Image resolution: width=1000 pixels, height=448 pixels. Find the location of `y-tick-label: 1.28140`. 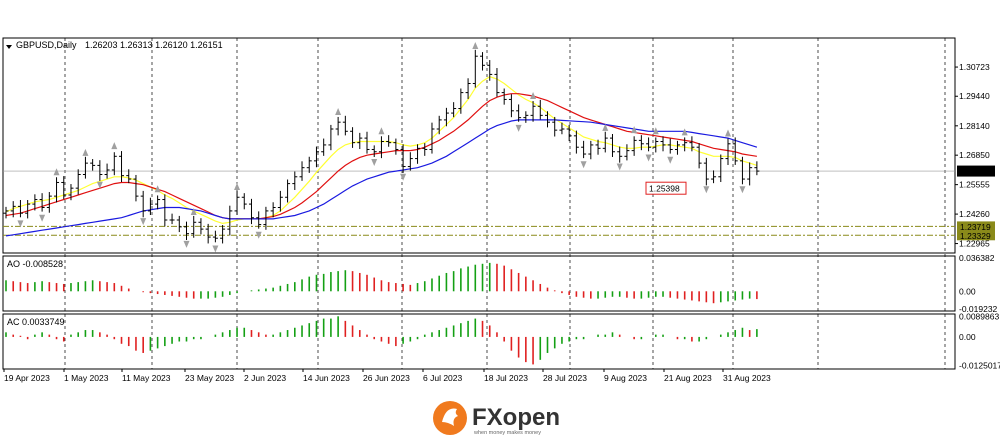

y-tick-label: 1.28140 is located at coordinates (974, 126).